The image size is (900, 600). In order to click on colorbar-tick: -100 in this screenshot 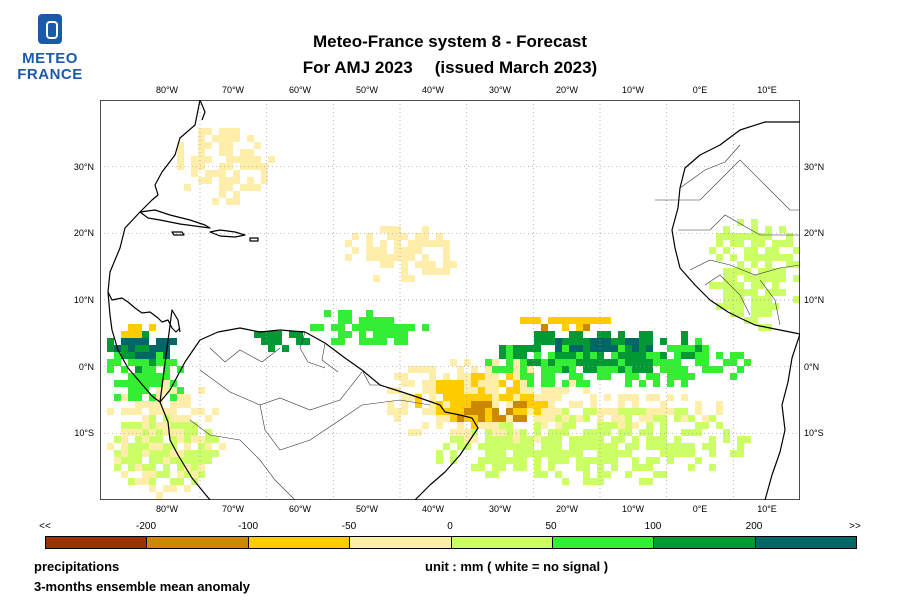, I will do `click(248, 526)`.